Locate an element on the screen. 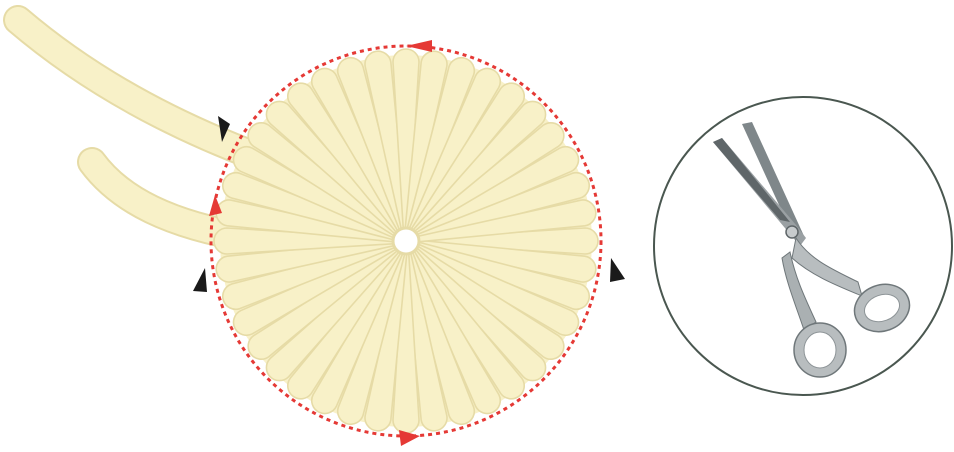  red-triangle-marker-bottom is located at coordinates (409, 438).